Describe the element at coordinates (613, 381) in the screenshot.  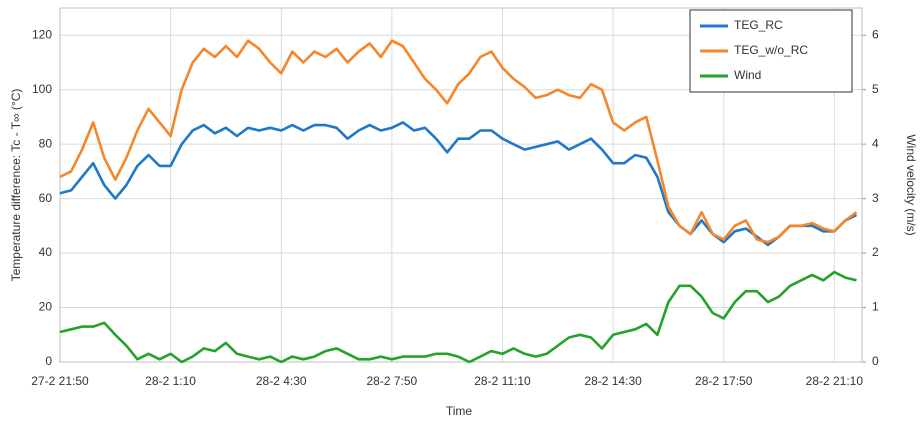
I see `x-tick-label: 28-2 14:30` at that location.